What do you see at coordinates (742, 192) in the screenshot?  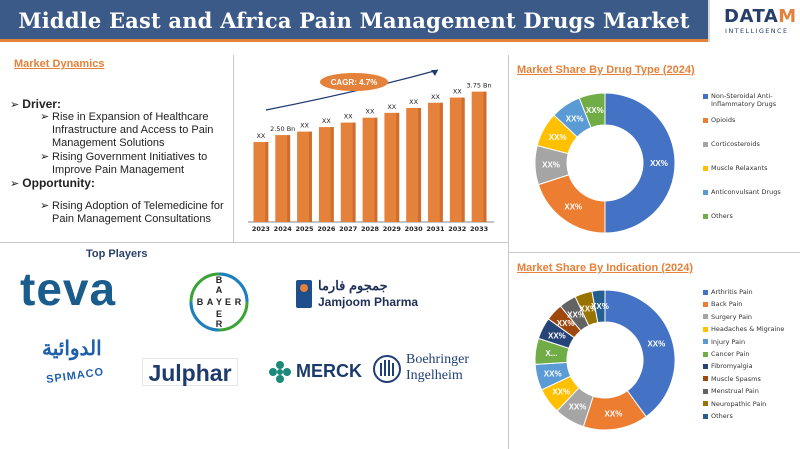 I see `legend-entry: Anticonvulsant Drugs` at bounding box center [742, 192].